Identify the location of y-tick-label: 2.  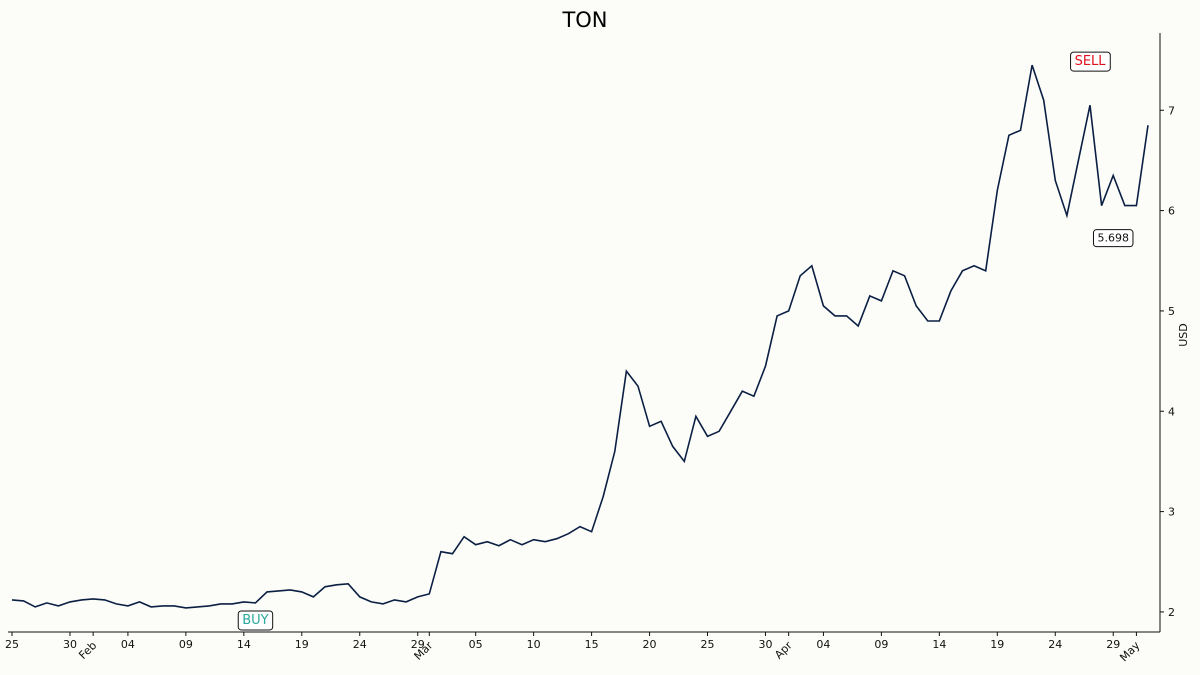
(1171, 612).